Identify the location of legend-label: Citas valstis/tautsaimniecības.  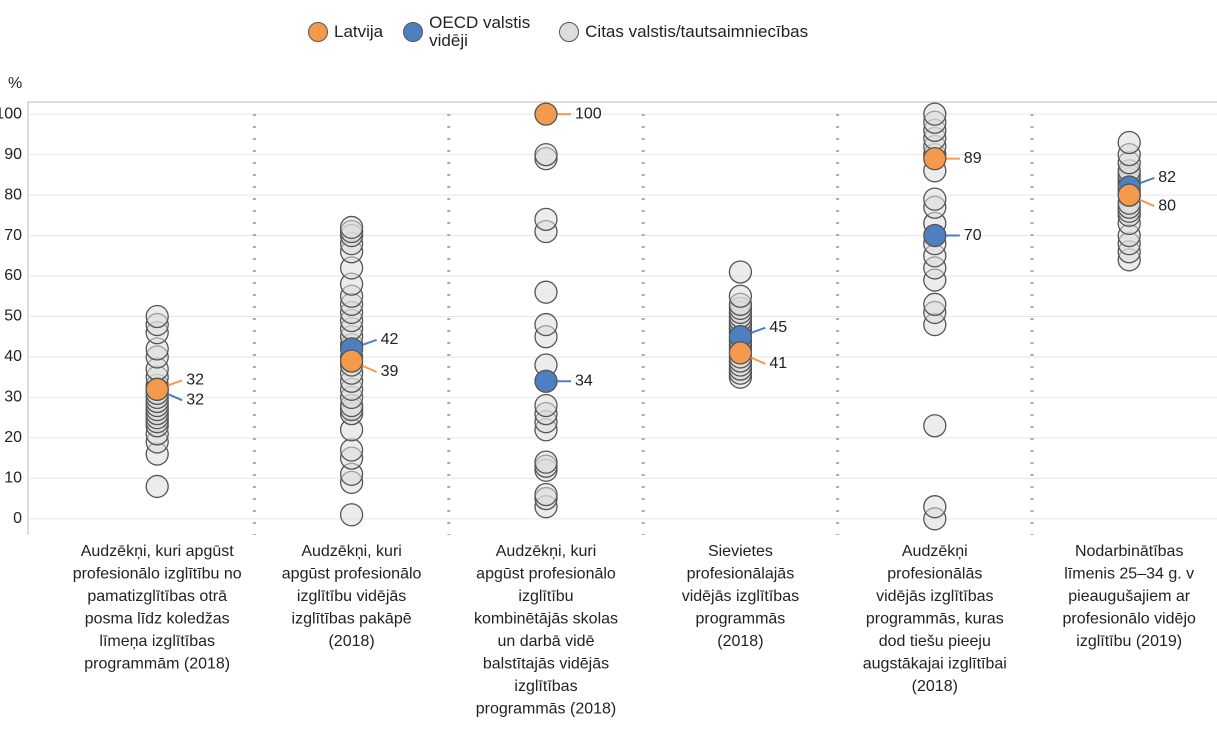
(697, 31).